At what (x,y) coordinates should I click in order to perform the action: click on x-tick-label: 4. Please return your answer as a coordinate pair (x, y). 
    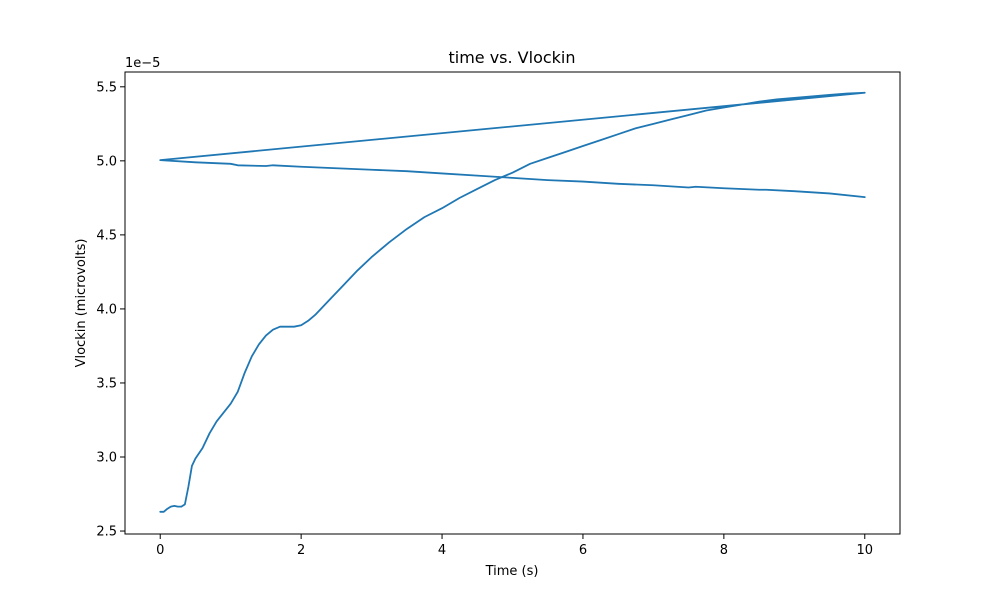
    Looking at the image, I should click on (442, 550).